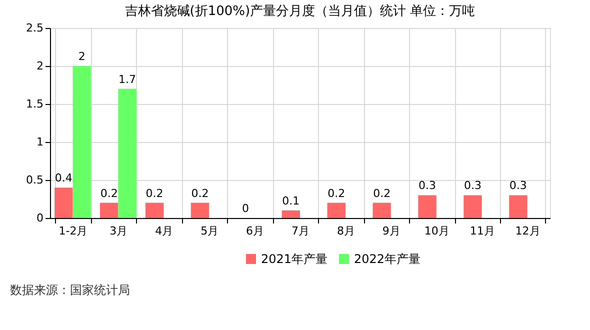  Describe the element at coordinates (345, 231) in the screenshot. I see `x-tick-label: 8月` at that location.